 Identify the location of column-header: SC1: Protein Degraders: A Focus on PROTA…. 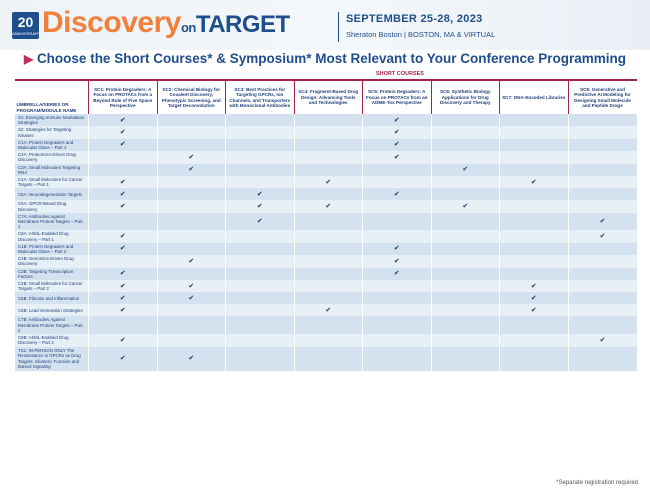
(122, 96).